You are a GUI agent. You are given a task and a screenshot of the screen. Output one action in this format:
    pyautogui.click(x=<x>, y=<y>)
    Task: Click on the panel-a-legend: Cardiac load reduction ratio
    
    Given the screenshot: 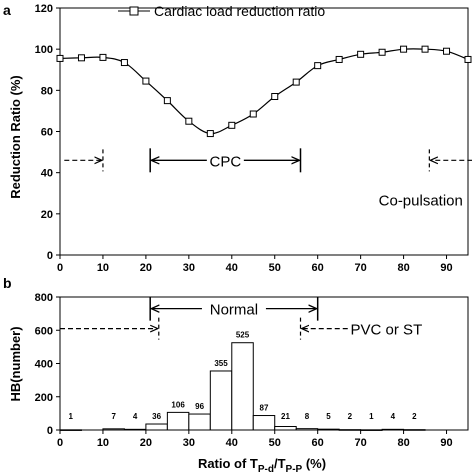 What is the action you would take?
    pyautogui.click(x=221, y=11)
    